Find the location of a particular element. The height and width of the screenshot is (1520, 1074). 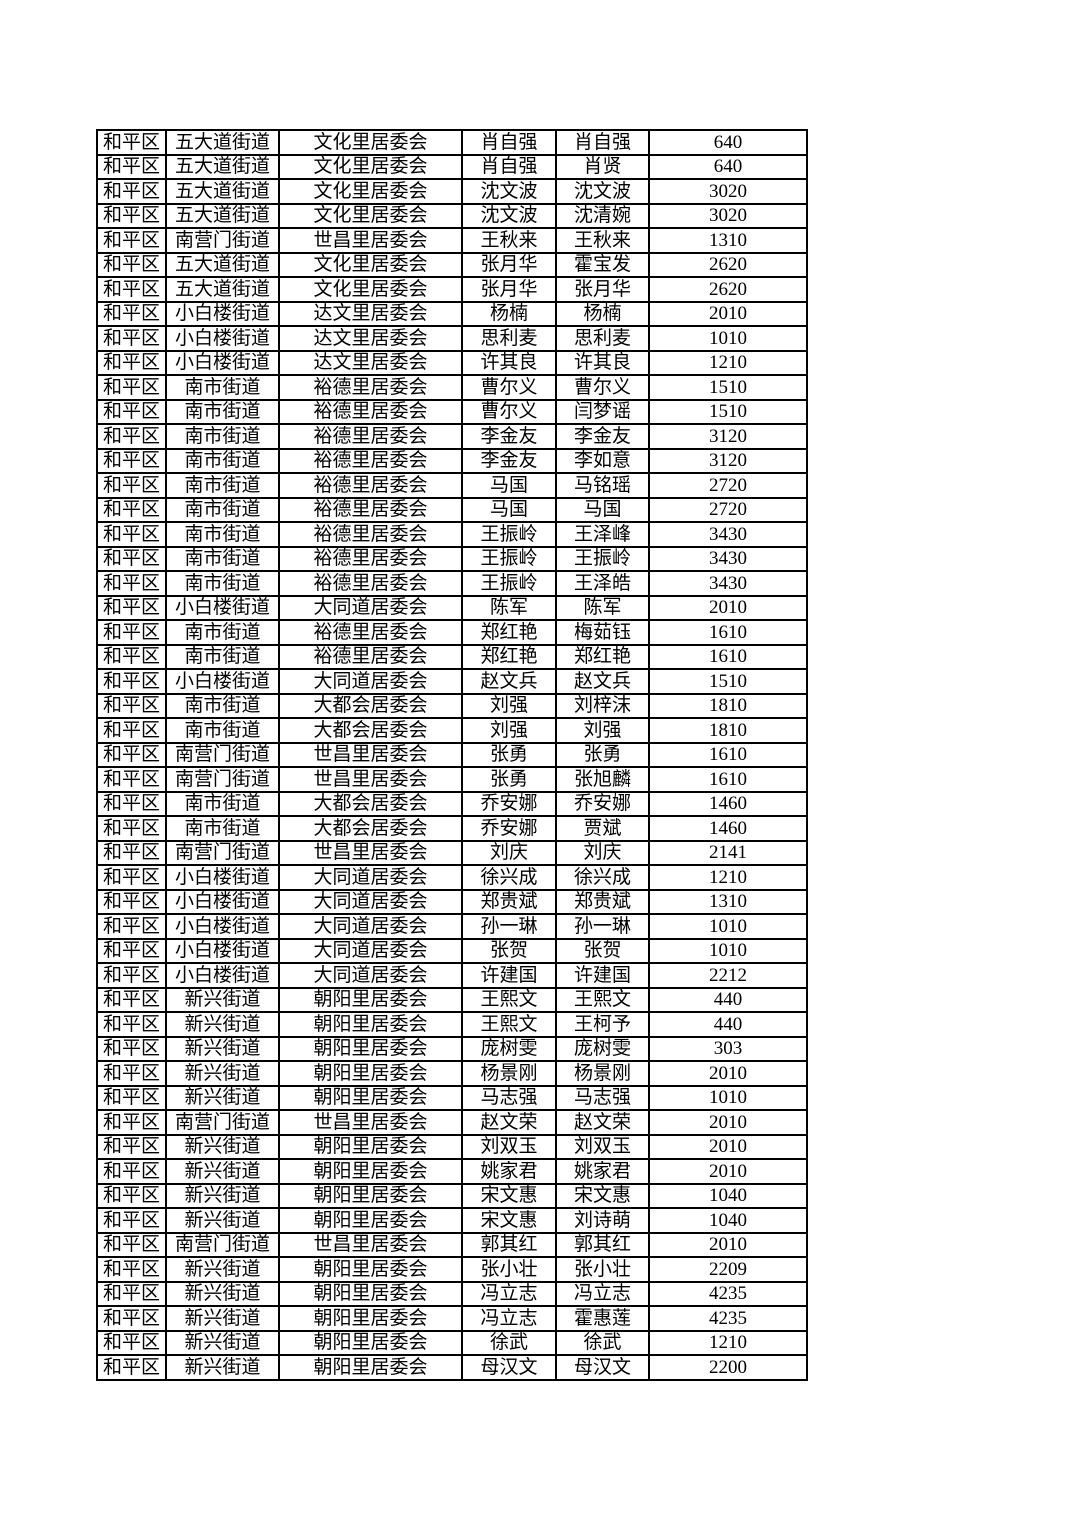

cell-name-primary: 刘庆 is located at coordinates (509, 852).